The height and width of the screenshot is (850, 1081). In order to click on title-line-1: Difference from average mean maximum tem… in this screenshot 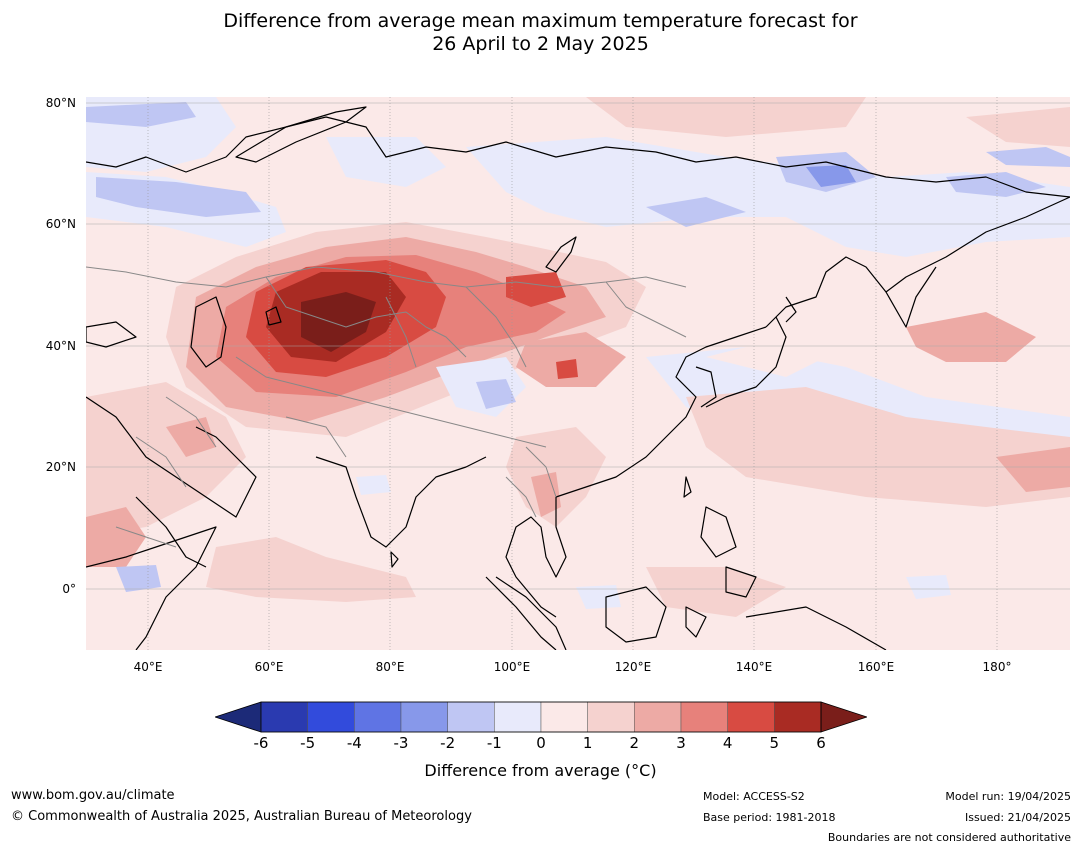, I will do `click(540, 21)`.